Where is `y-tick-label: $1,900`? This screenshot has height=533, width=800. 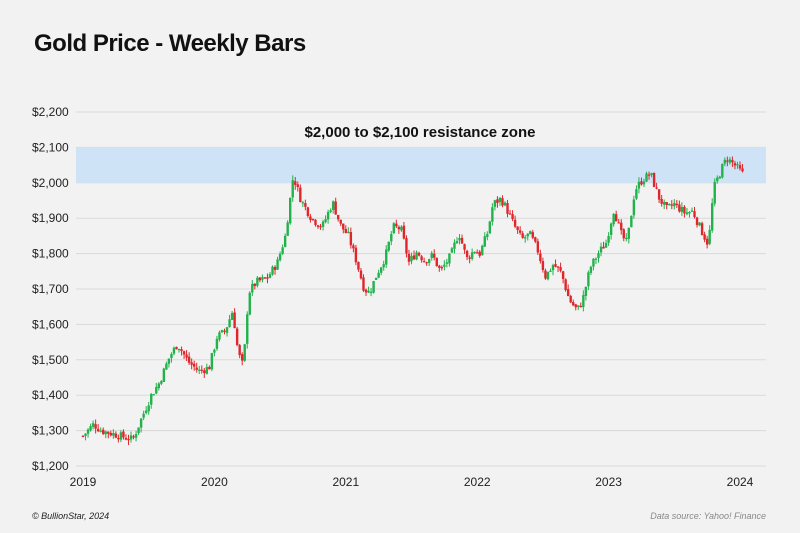
y-tick-label: $1,900 is located at coordinates (50, 218).